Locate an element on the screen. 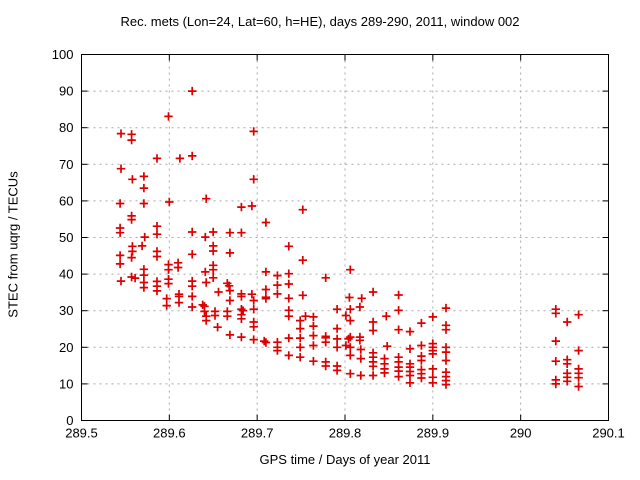 This screenshot has width=640, height=480. y-tick-label: 20 is located at coordinates (66, 347).